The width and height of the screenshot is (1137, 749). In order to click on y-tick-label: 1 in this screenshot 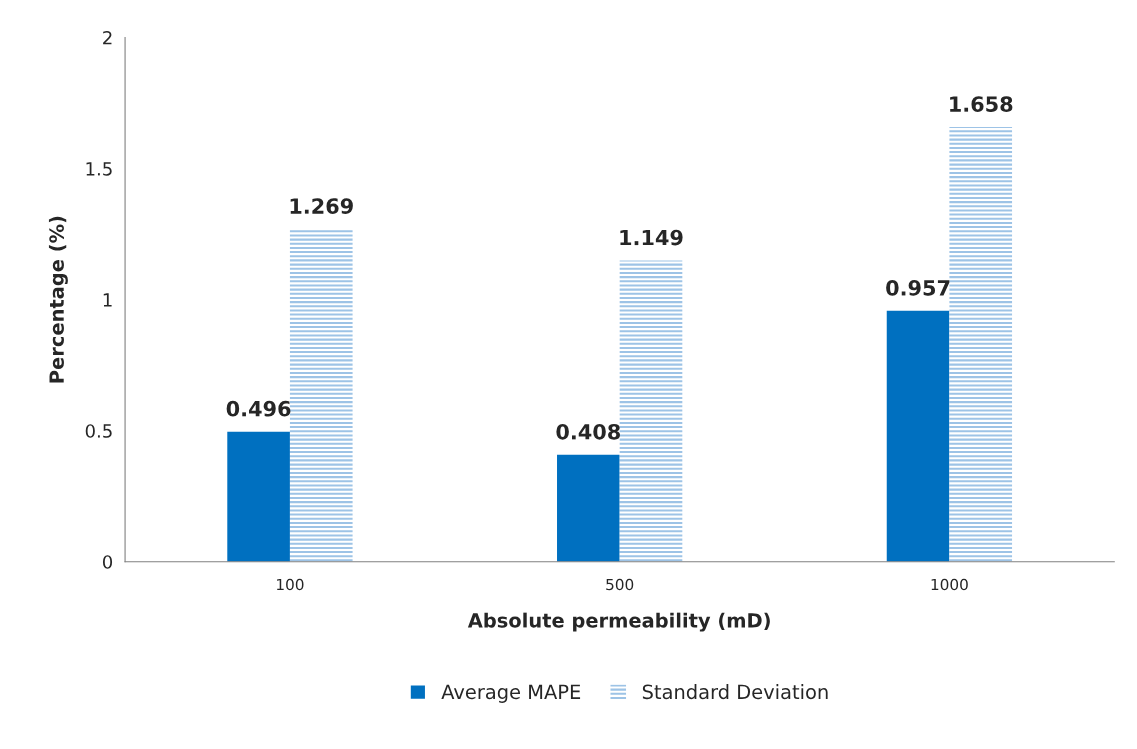, I will do `click(107, 300)`.